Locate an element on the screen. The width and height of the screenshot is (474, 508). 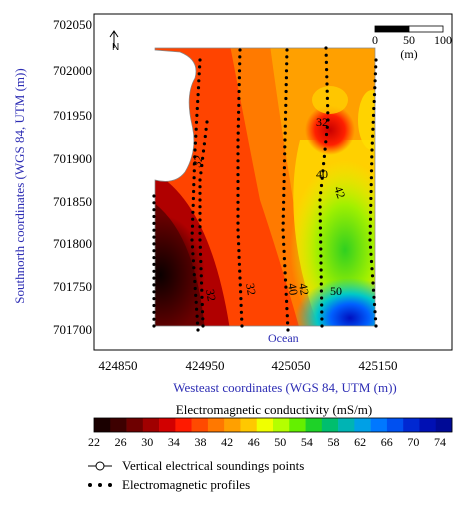
x-axis: 424850 424950 425050 425150 is located at coordinates (248, 365).